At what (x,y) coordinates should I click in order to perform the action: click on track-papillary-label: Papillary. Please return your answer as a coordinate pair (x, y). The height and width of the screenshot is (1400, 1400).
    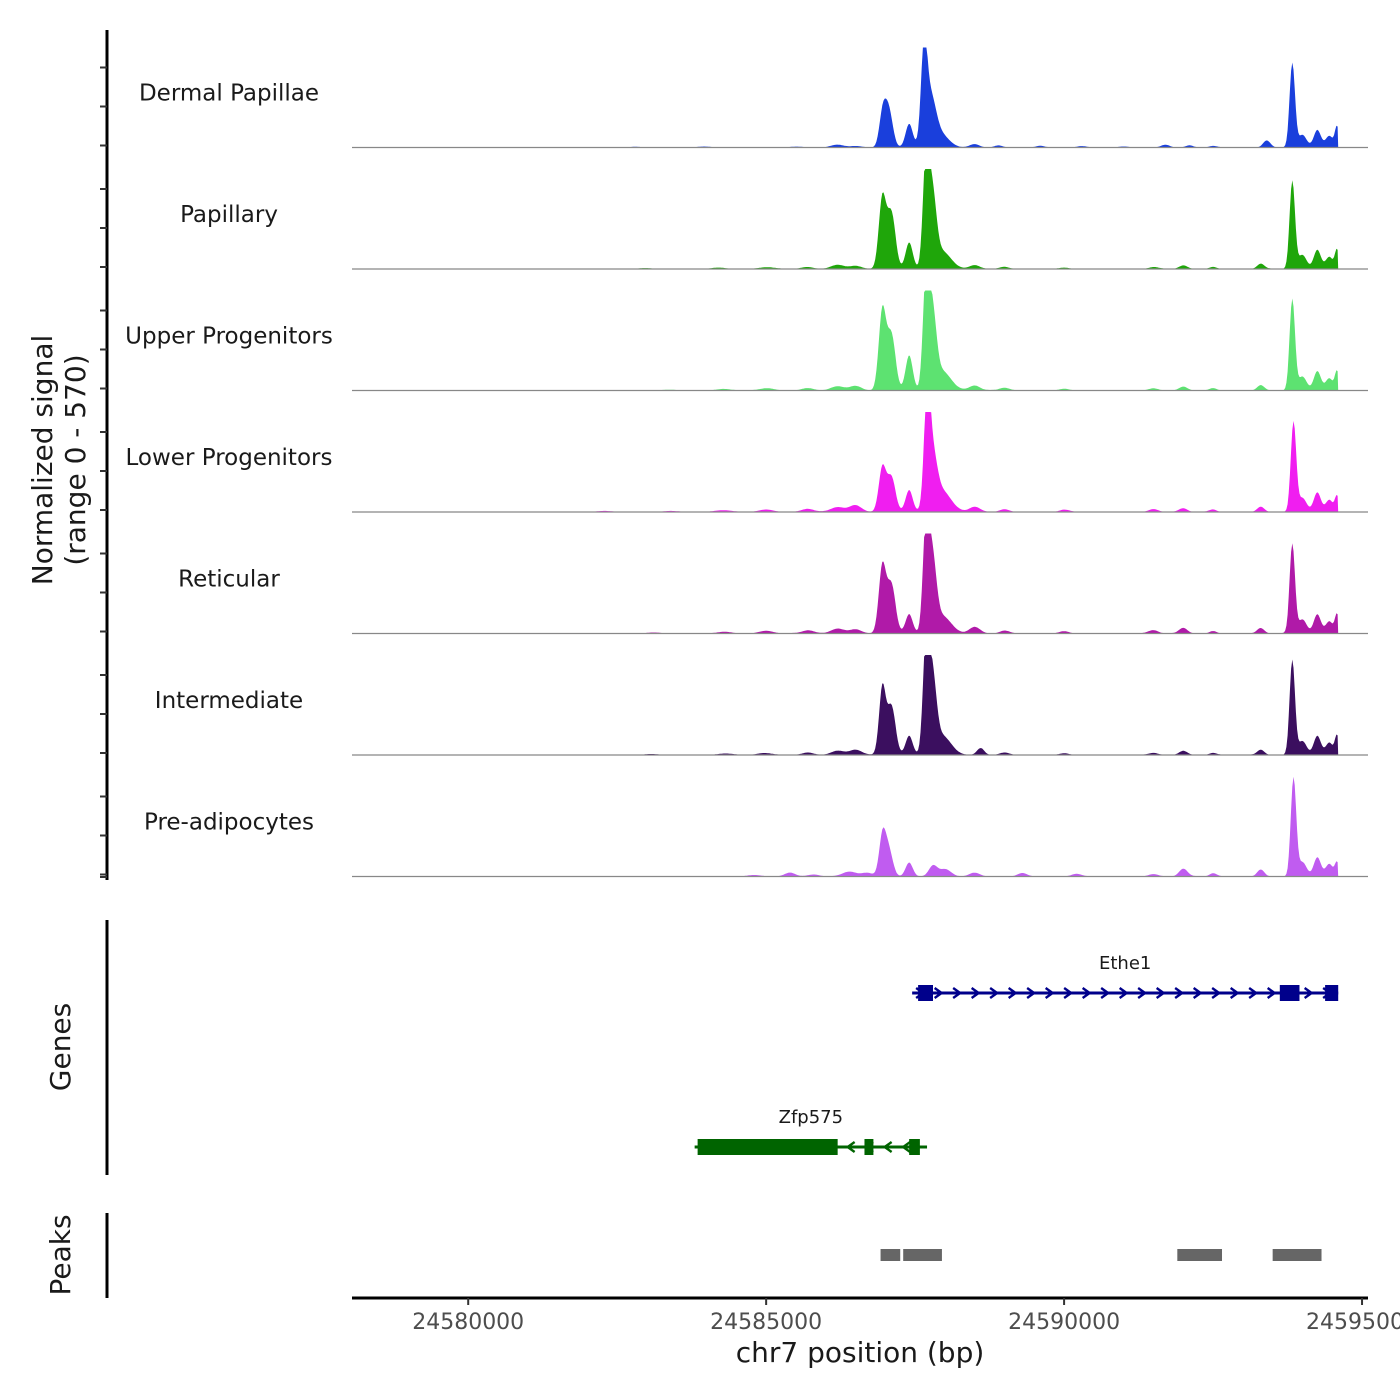
    Looking at the image, I should click on (229, 215).